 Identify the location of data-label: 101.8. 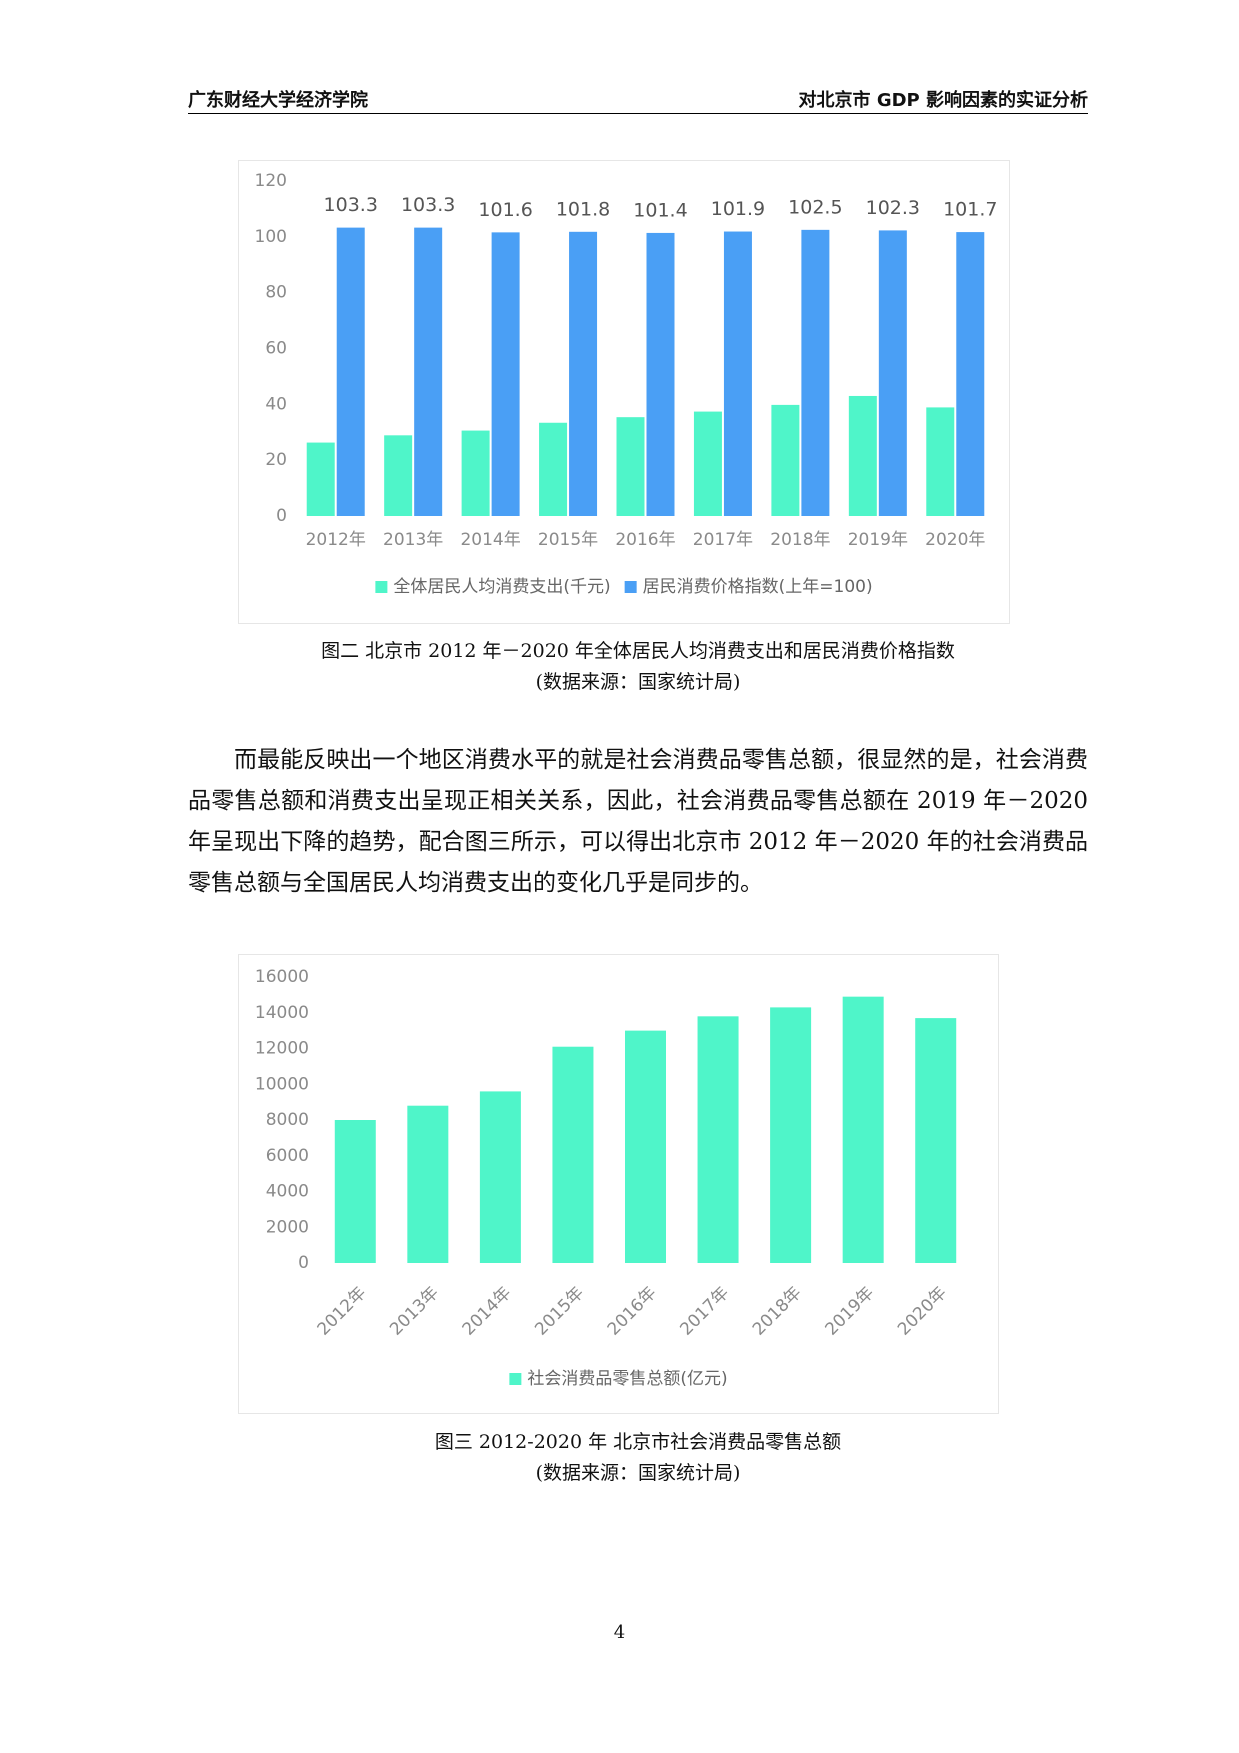
(583, 209).